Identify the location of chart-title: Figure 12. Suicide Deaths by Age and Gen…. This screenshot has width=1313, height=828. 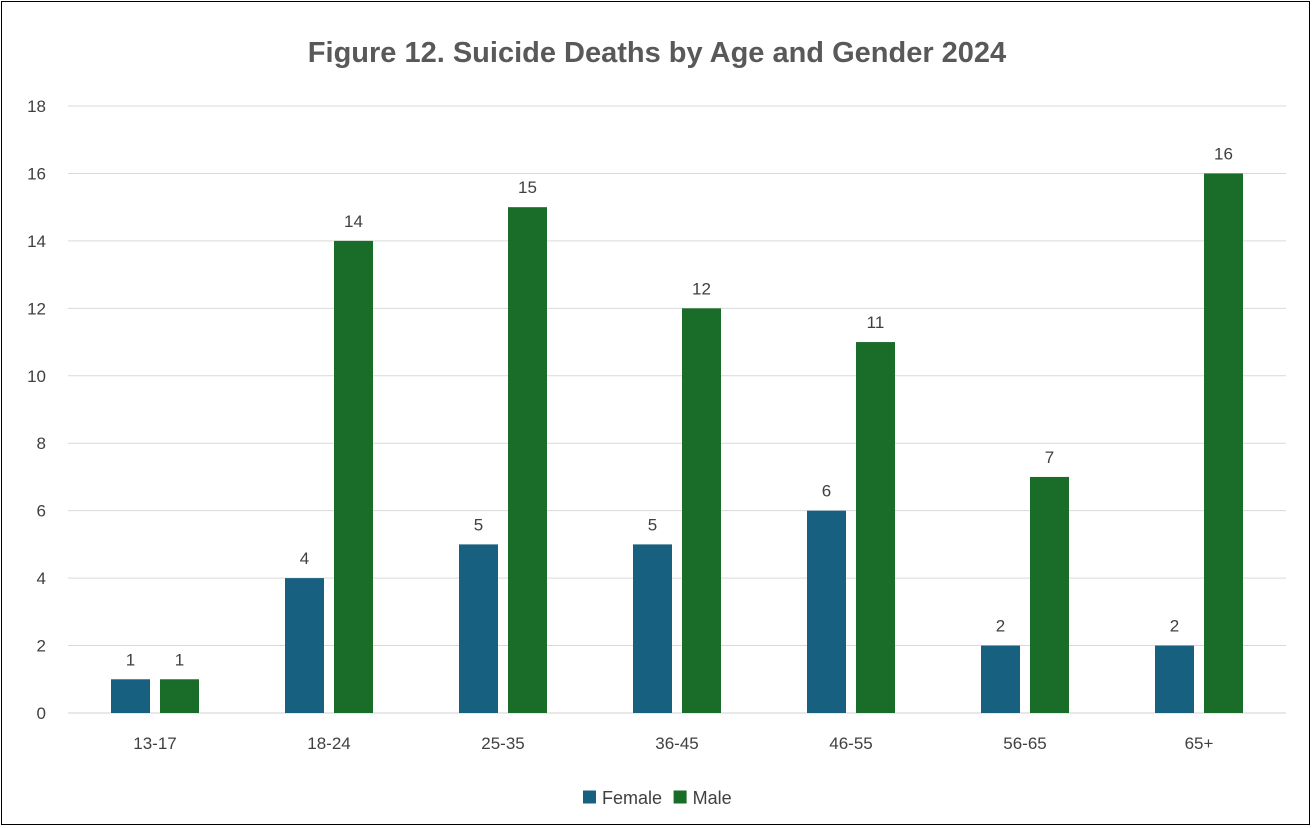
(657, 53).